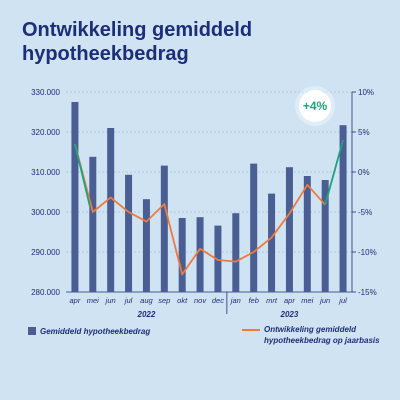 This screenshot has height=400, width=400. Describe the element at coordinates (146, 300) in the screenshot. I see `x-tick-label: aug` at that location.